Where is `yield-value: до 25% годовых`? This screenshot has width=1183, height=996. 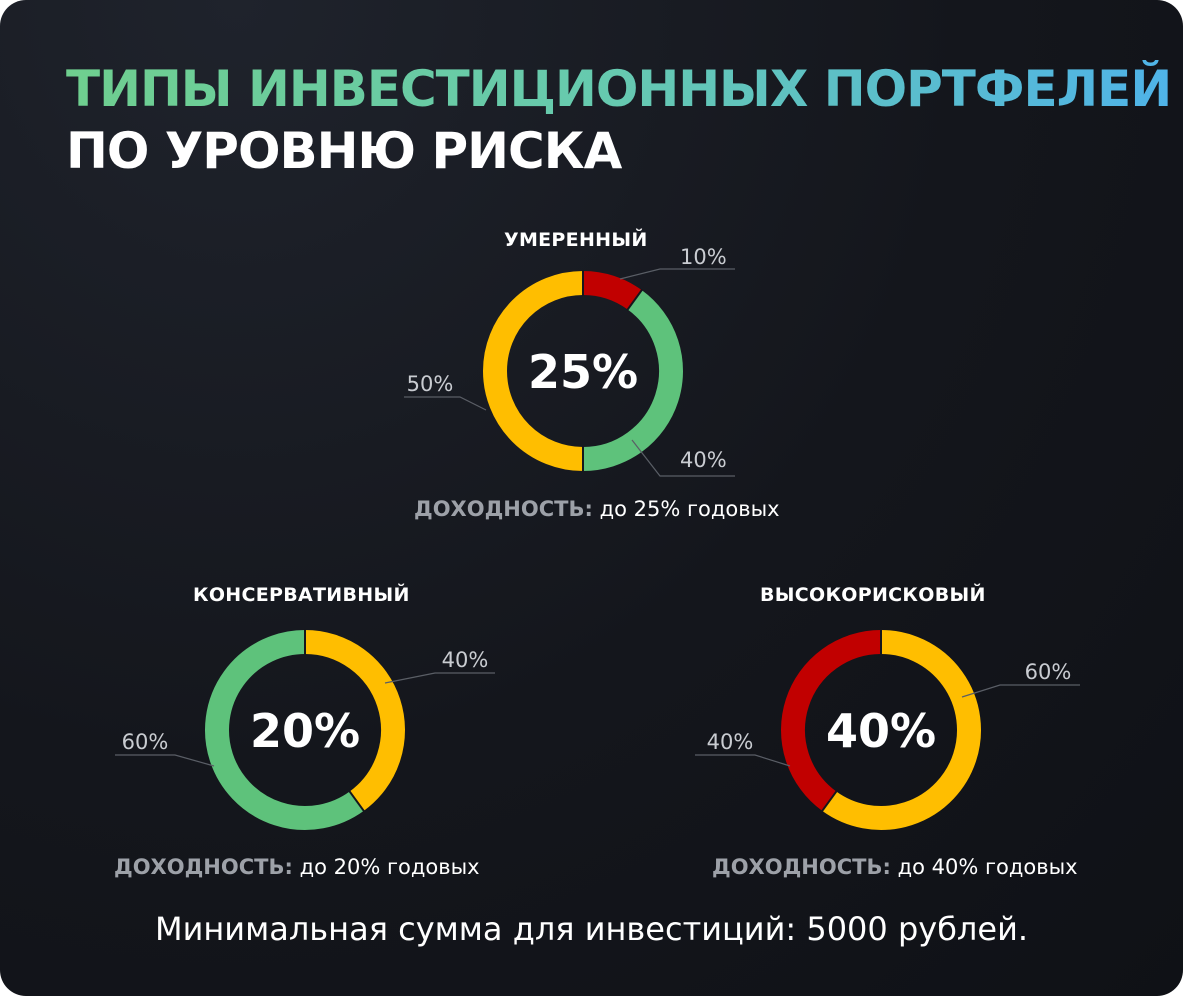 yield-value: до 25% годовых is located at coordinates (689, 509).